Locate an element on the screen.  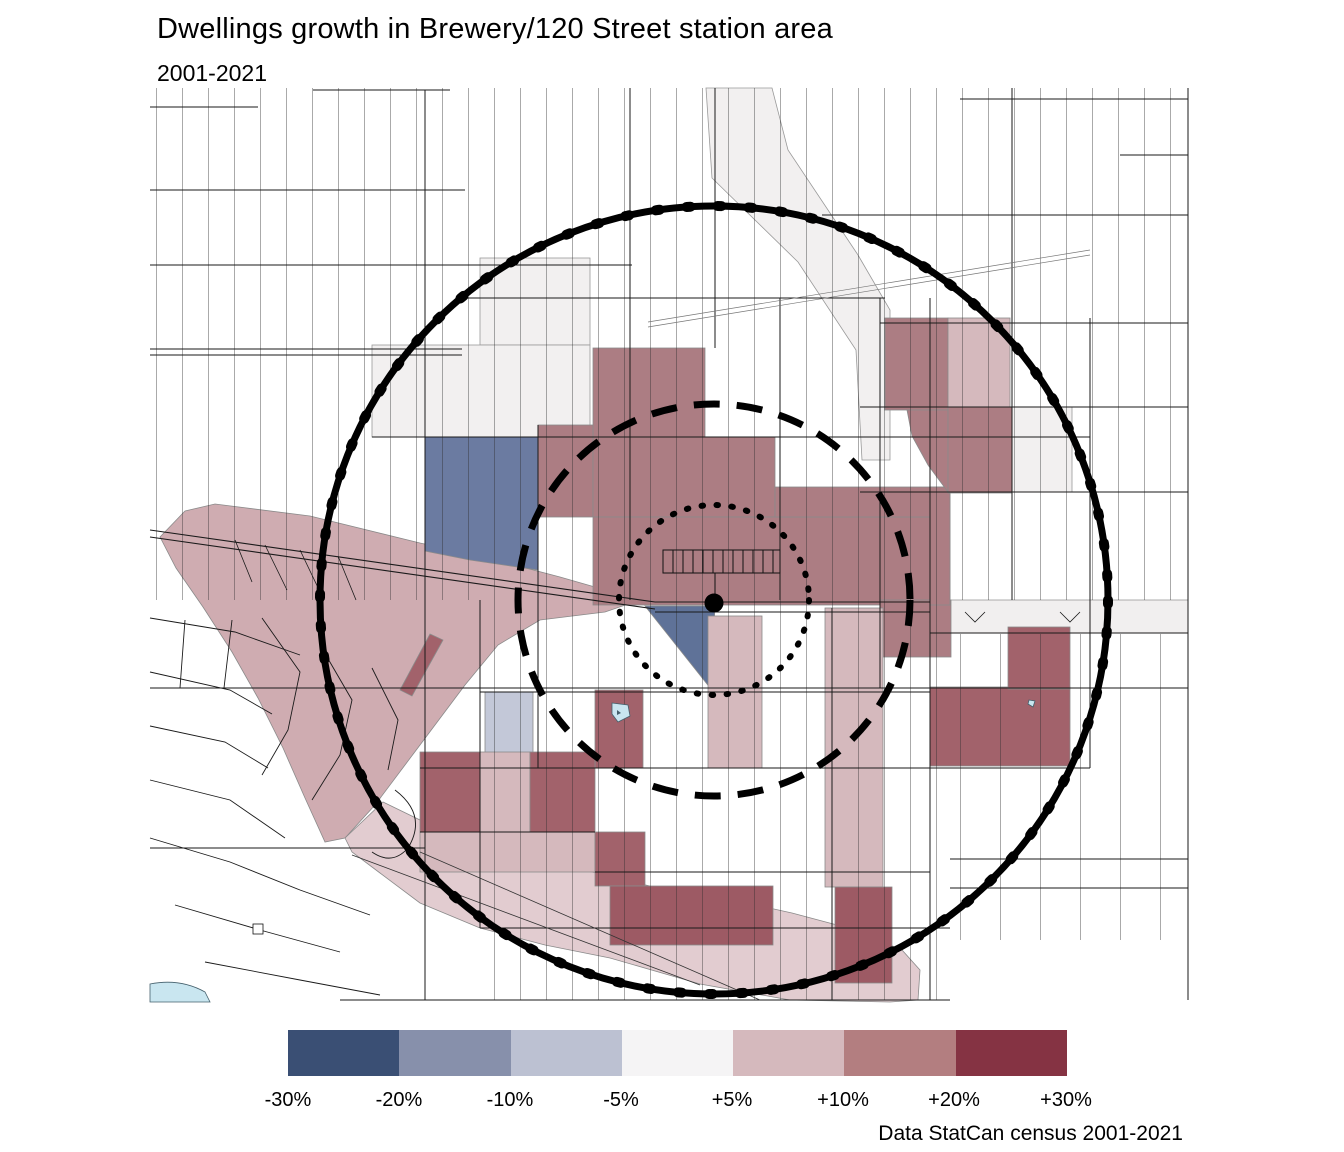
inner-buffer-circle is located at coordinates (714, 600).